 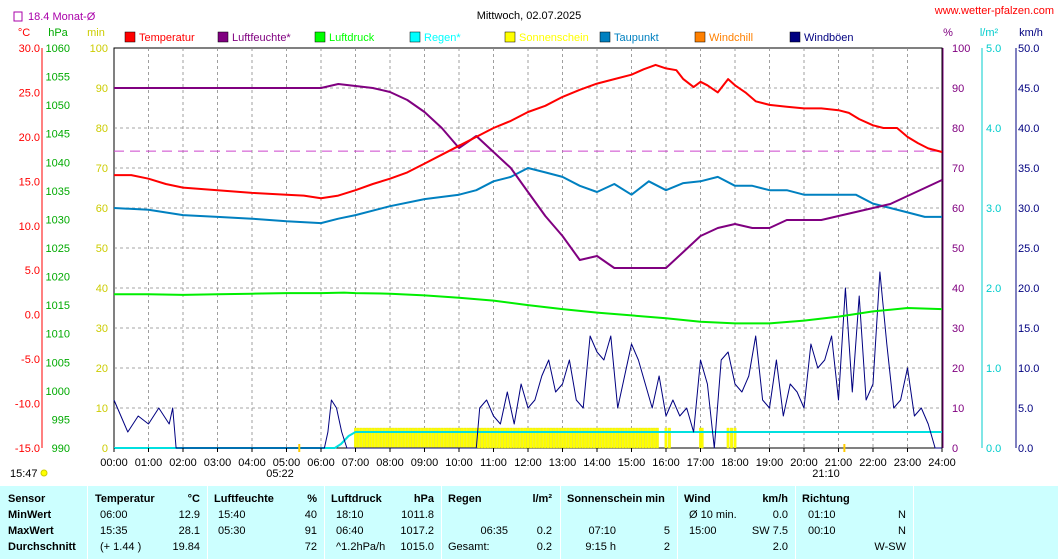 I want to click on tick-label-rain_lm2: 2.0, so click(x=993, y=289).